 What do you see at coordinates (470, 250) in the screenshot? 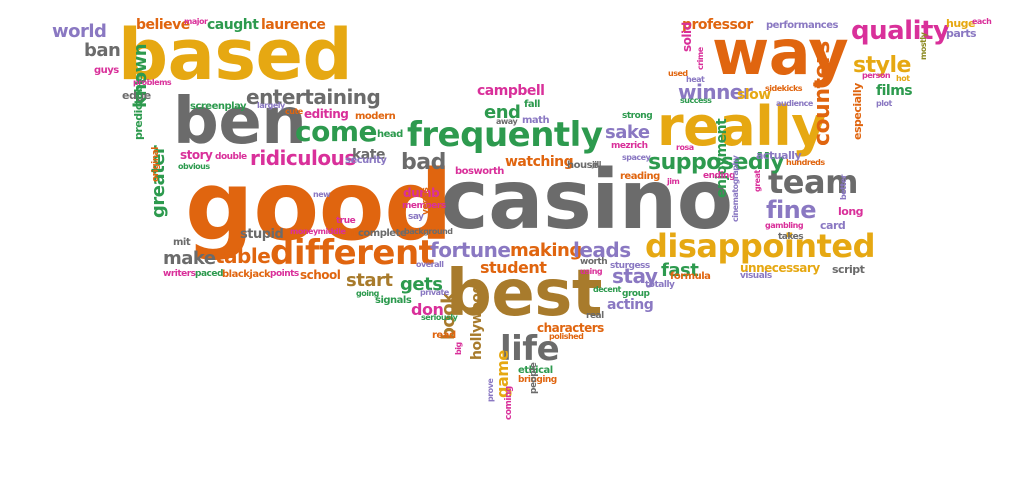
I see `word-fortune: fortune` at bounding box center [470, 250].